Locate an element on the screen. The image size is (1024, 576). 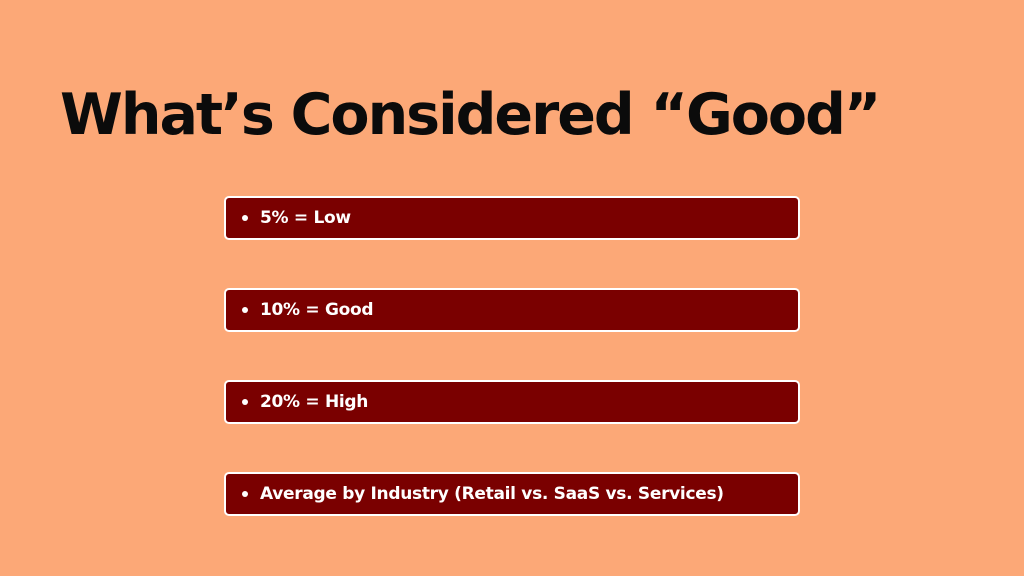
bullet-bar-low: 5% = Low is located at coordinates (512, 218).